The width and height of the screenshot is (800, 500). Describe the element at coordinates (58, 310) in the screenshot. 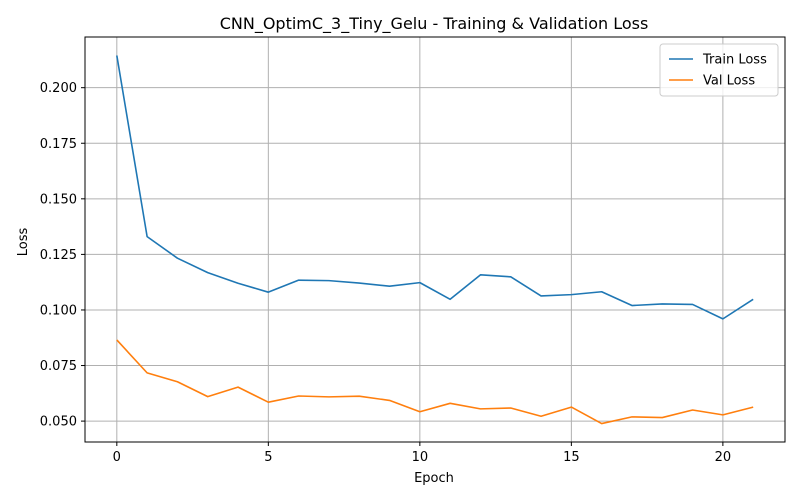

I see `y-tick-label: 0.100` at that location.